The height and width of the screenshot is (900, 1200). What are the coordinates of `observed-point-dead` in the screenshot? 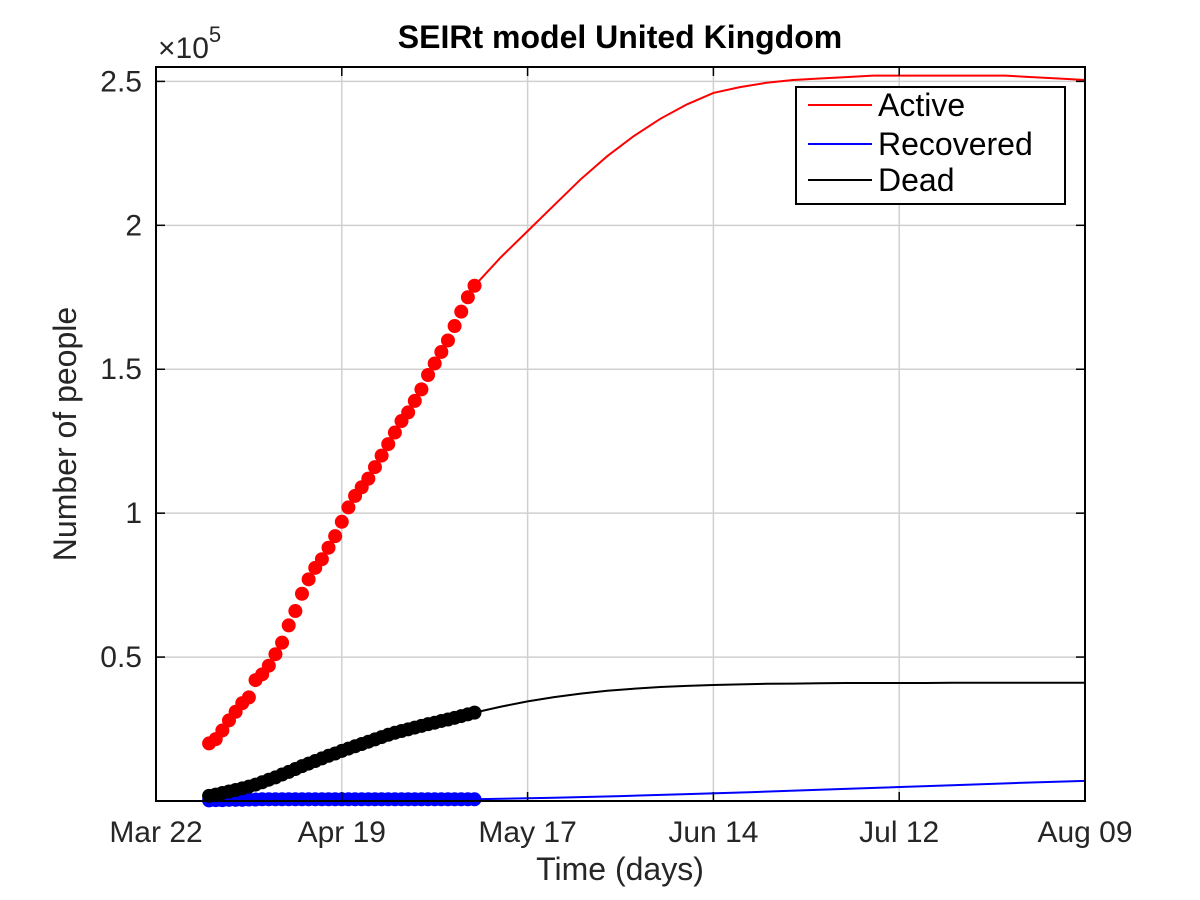 It's located at (474, 712).